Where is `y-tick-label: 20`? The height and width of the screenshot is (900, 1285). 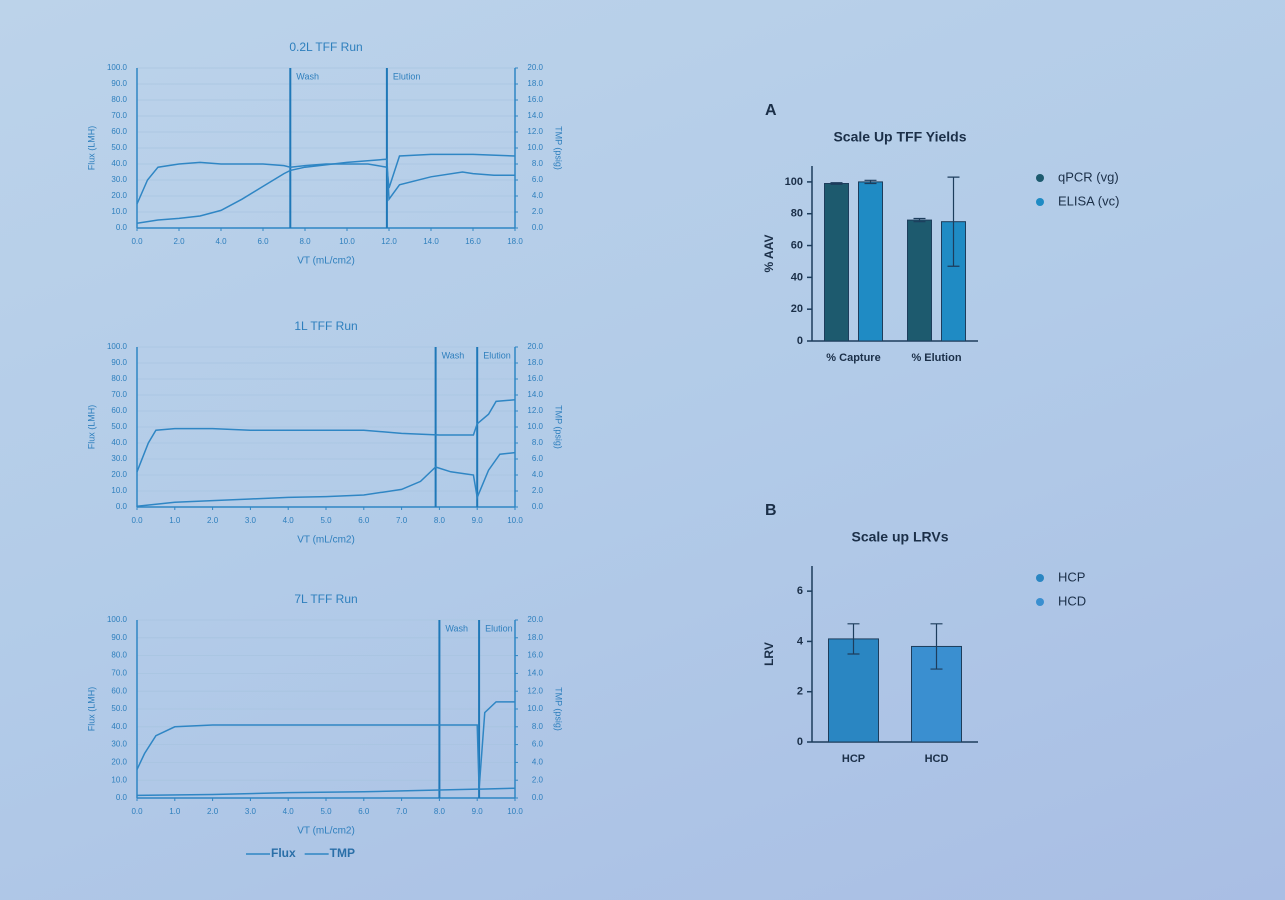
y-tick-label: 20 is located at coordinates (797, 309).